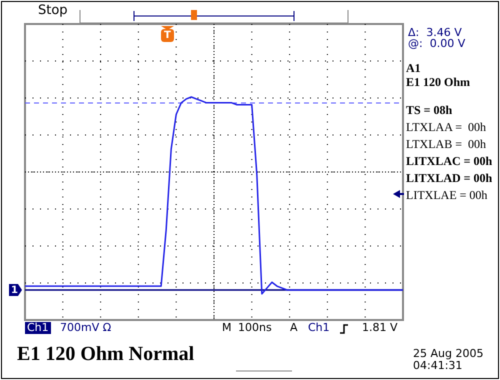 This screenshot has height=380, width=500. What do you see at coordinates (227, 327) in the screenshot?
I see `text: M` at bounding box center [227, 327].